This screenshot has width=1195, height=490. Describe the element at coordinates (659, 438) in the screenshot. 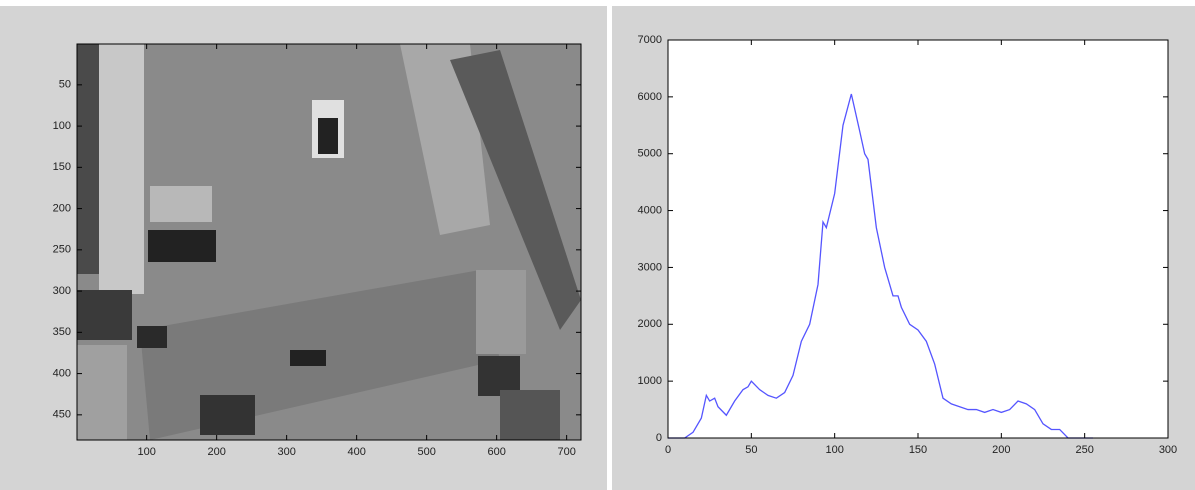

I see `y-tick-label: 0` at that location.